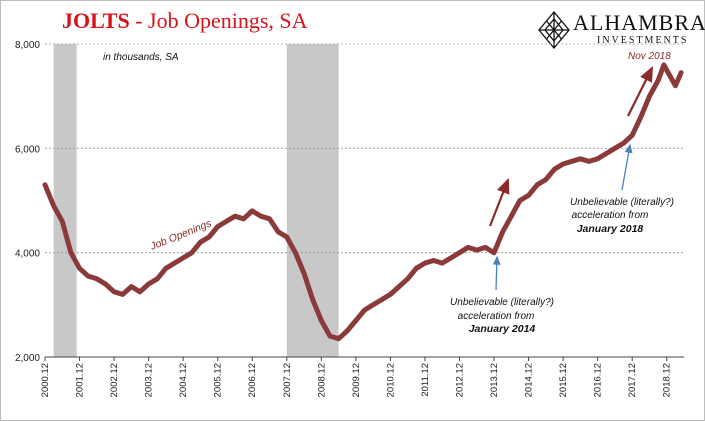  I want to click on trend-arrow-2014, so click(499, 202).